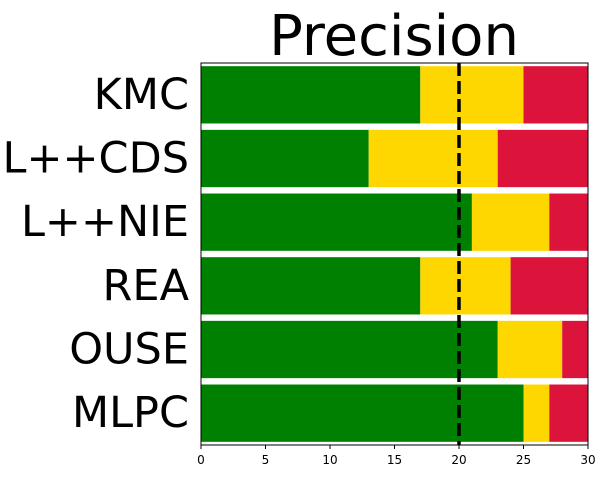 The height and width of the screenshot is (482, 606). What do you see at coordinates (96, 159) in the screenshot?
I see `category-label: L++CDS` at bounding box center [96, 159].